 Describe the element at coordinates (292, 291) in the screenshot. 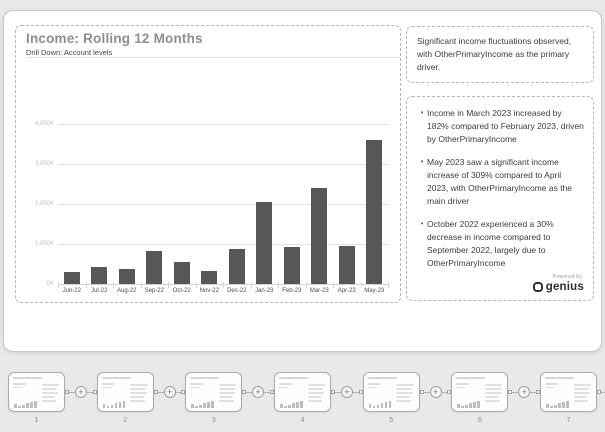

I see `x-axis-label: Feb-23` at that location.